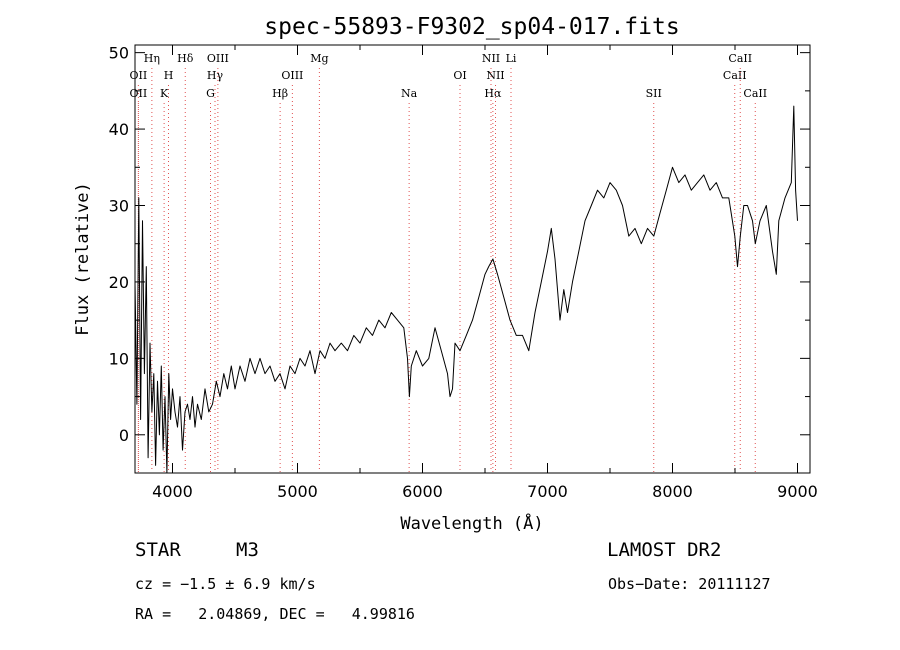  I want to click on observation-date: Obs−Date: 20111127, so click(689, 584).